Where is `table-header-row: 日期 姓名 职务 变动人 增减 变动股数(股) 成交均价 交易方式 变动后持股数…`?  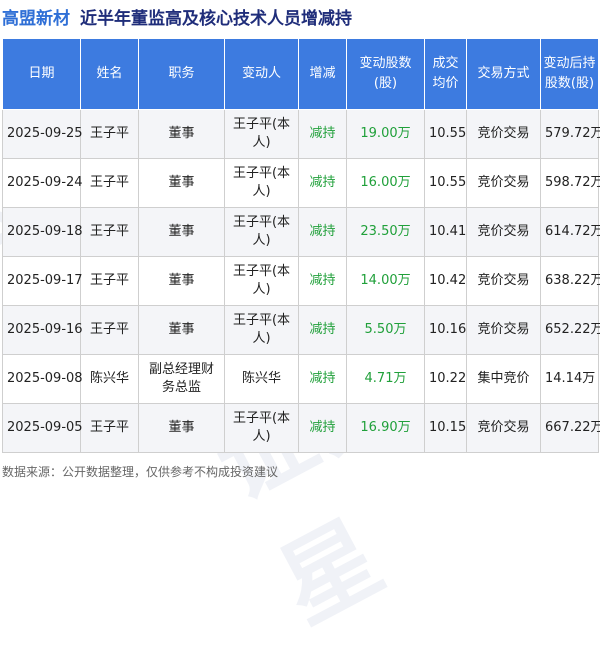 table-header-row: 日期 姓名 职务 变动人 增减 变动股数(股) 成交均价 交易方式 变动后持股数… is located at coordinates (300, 74).